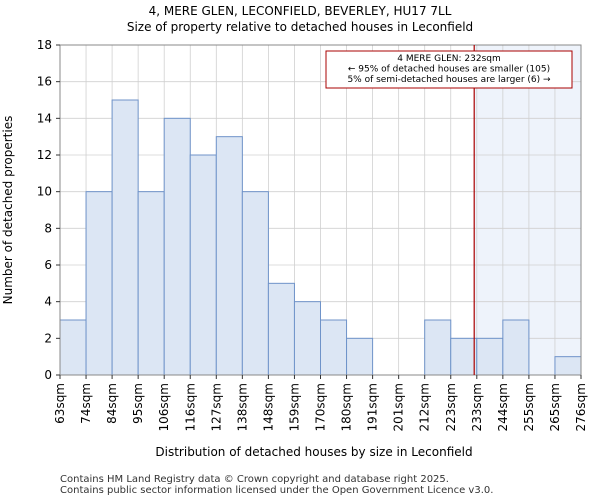  I want to click on y-axis-label: Number of detached properties, so click(8, 210).